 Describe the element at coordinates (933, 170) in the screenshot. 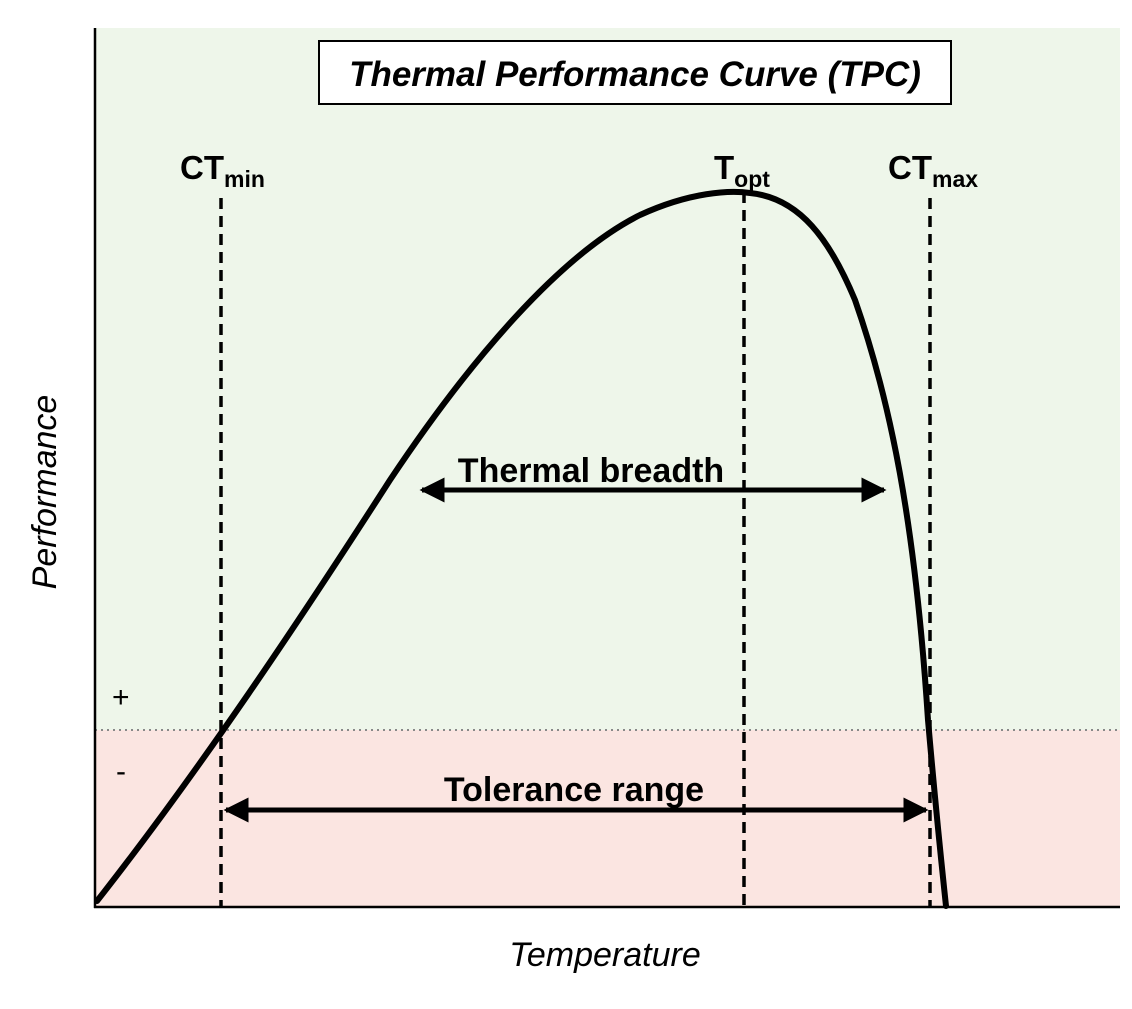

I see `ct-max-label: CTmax` at that location.